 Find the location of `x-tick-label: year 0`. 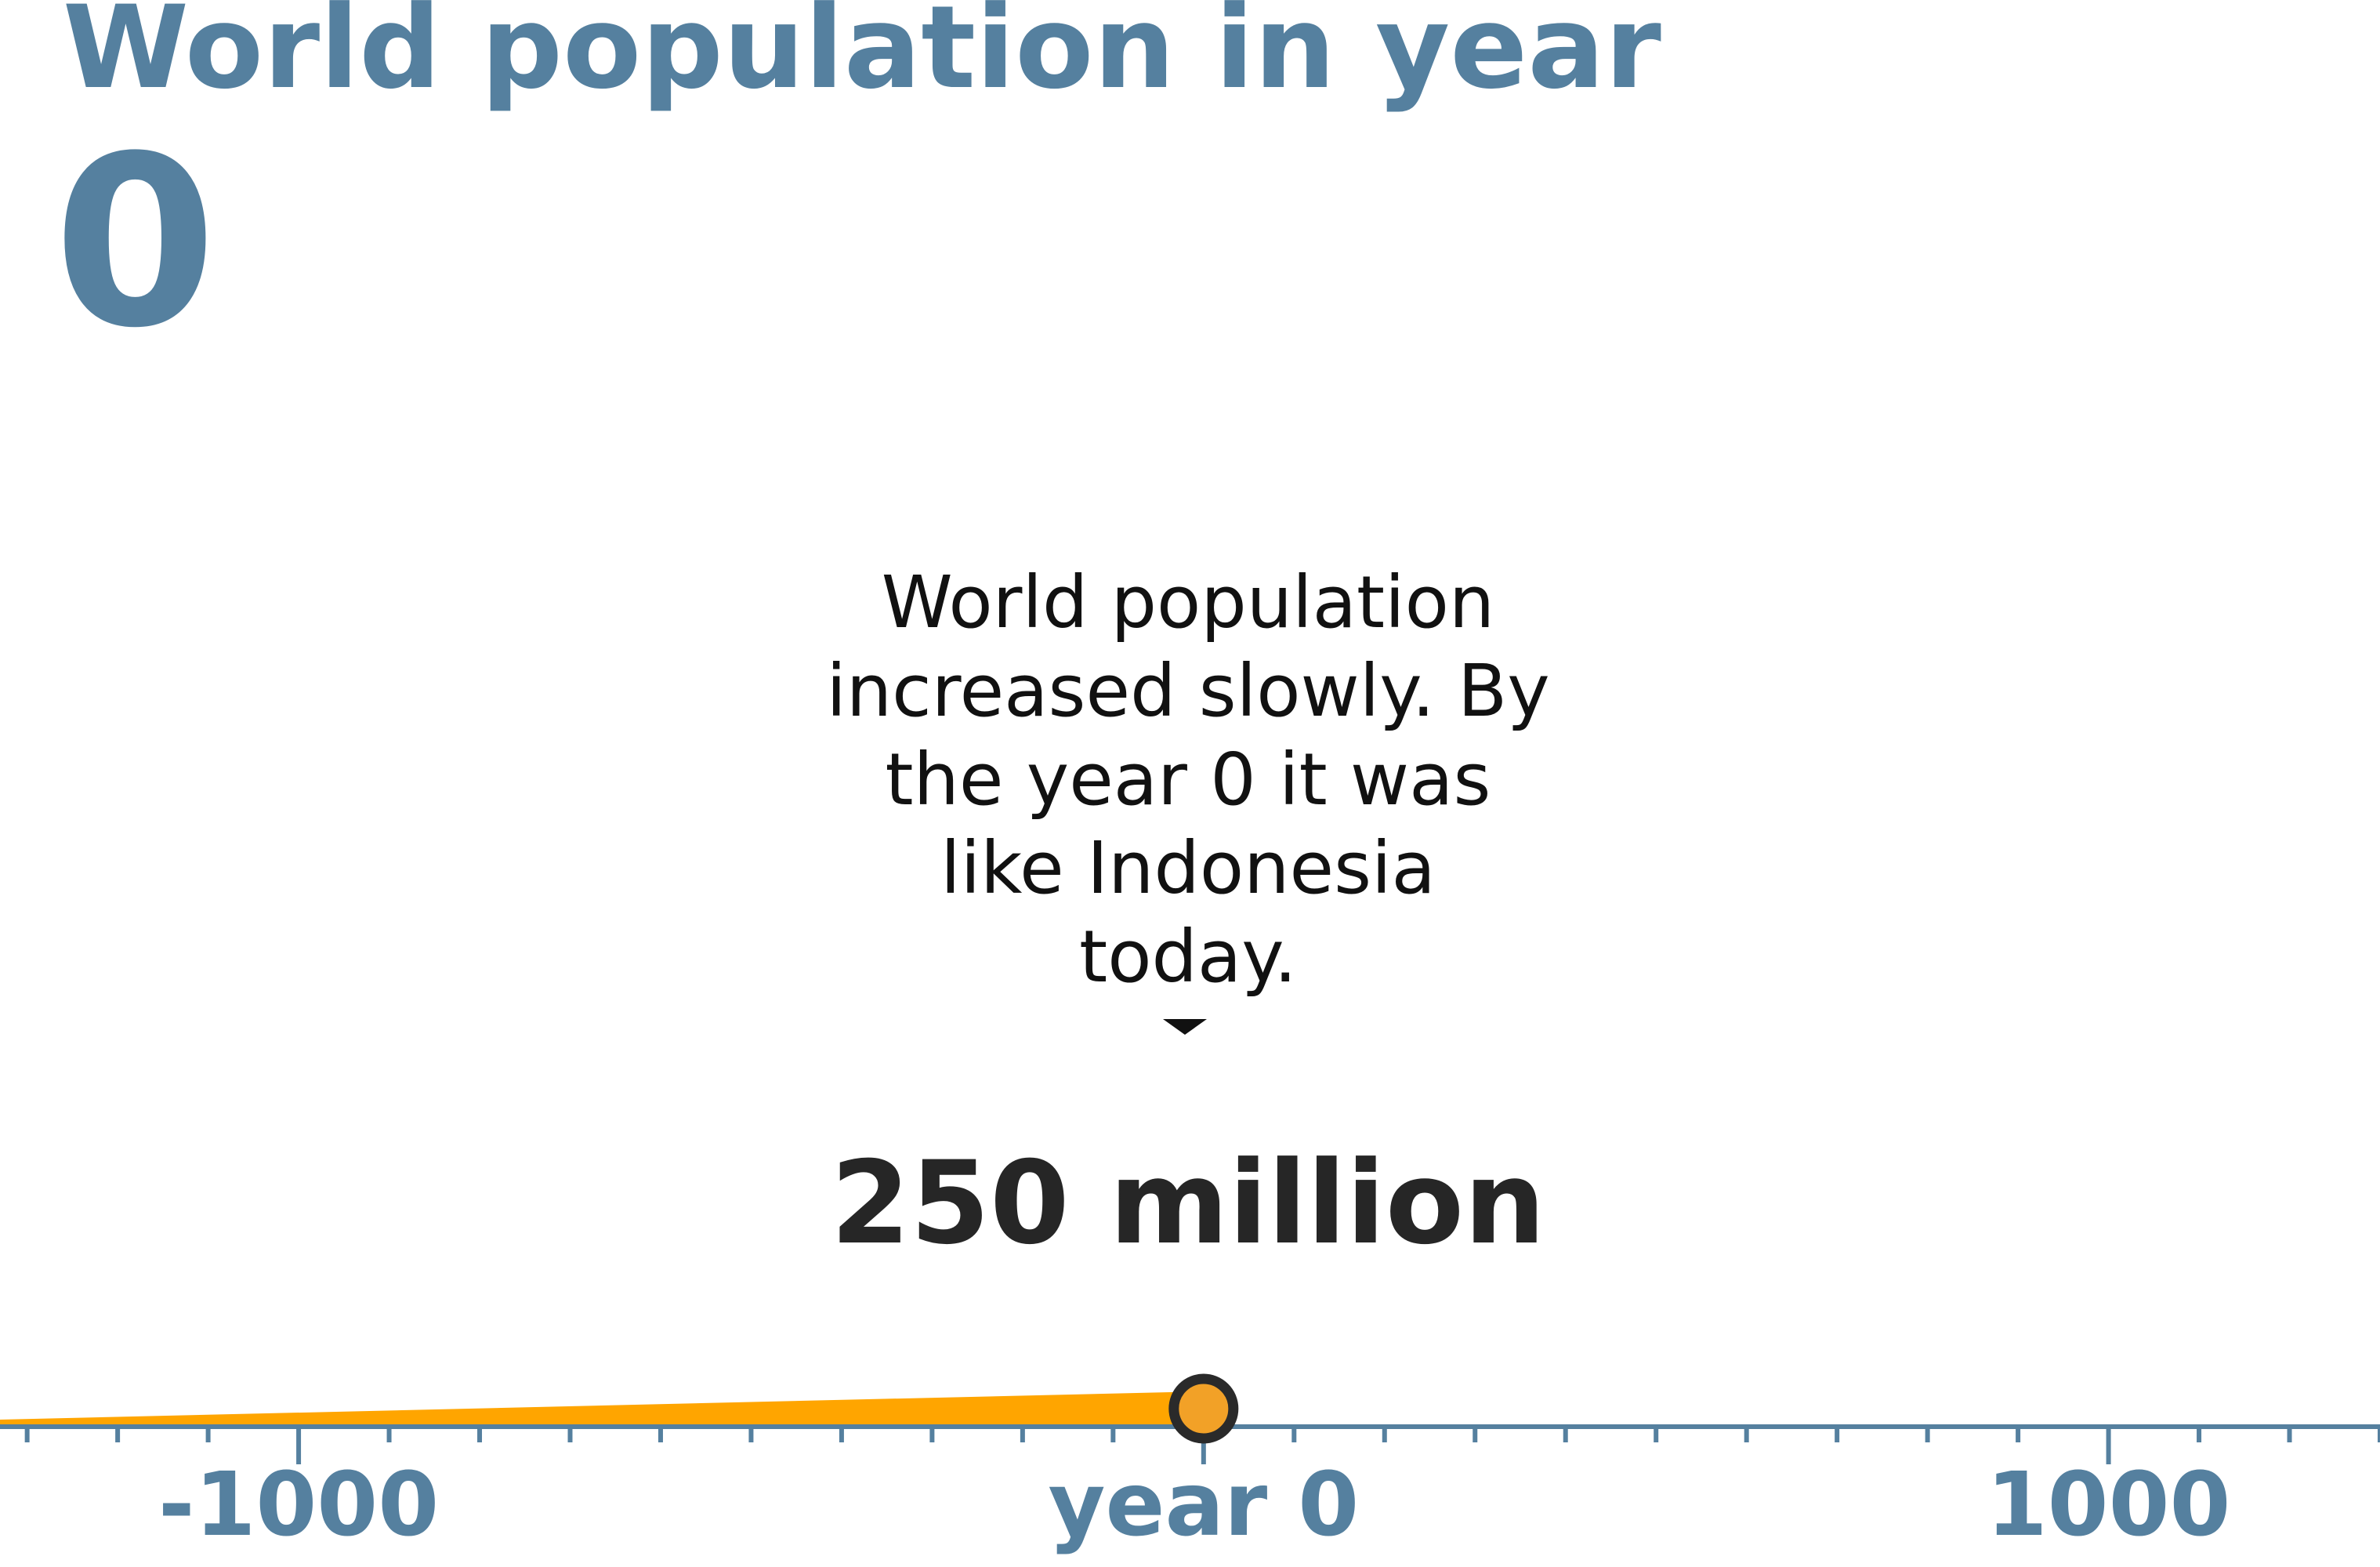

x-tick-label: year 0 is located at coordinates (1203, 1505).